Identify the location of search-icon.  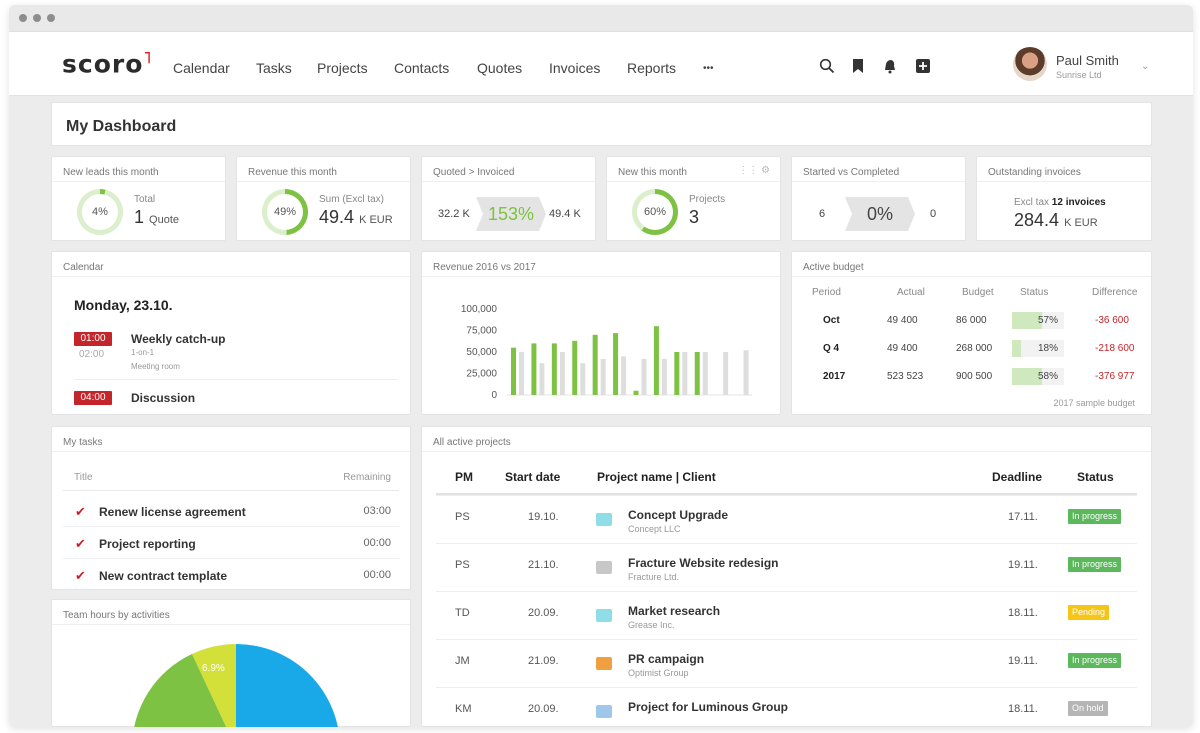
(827, 67).